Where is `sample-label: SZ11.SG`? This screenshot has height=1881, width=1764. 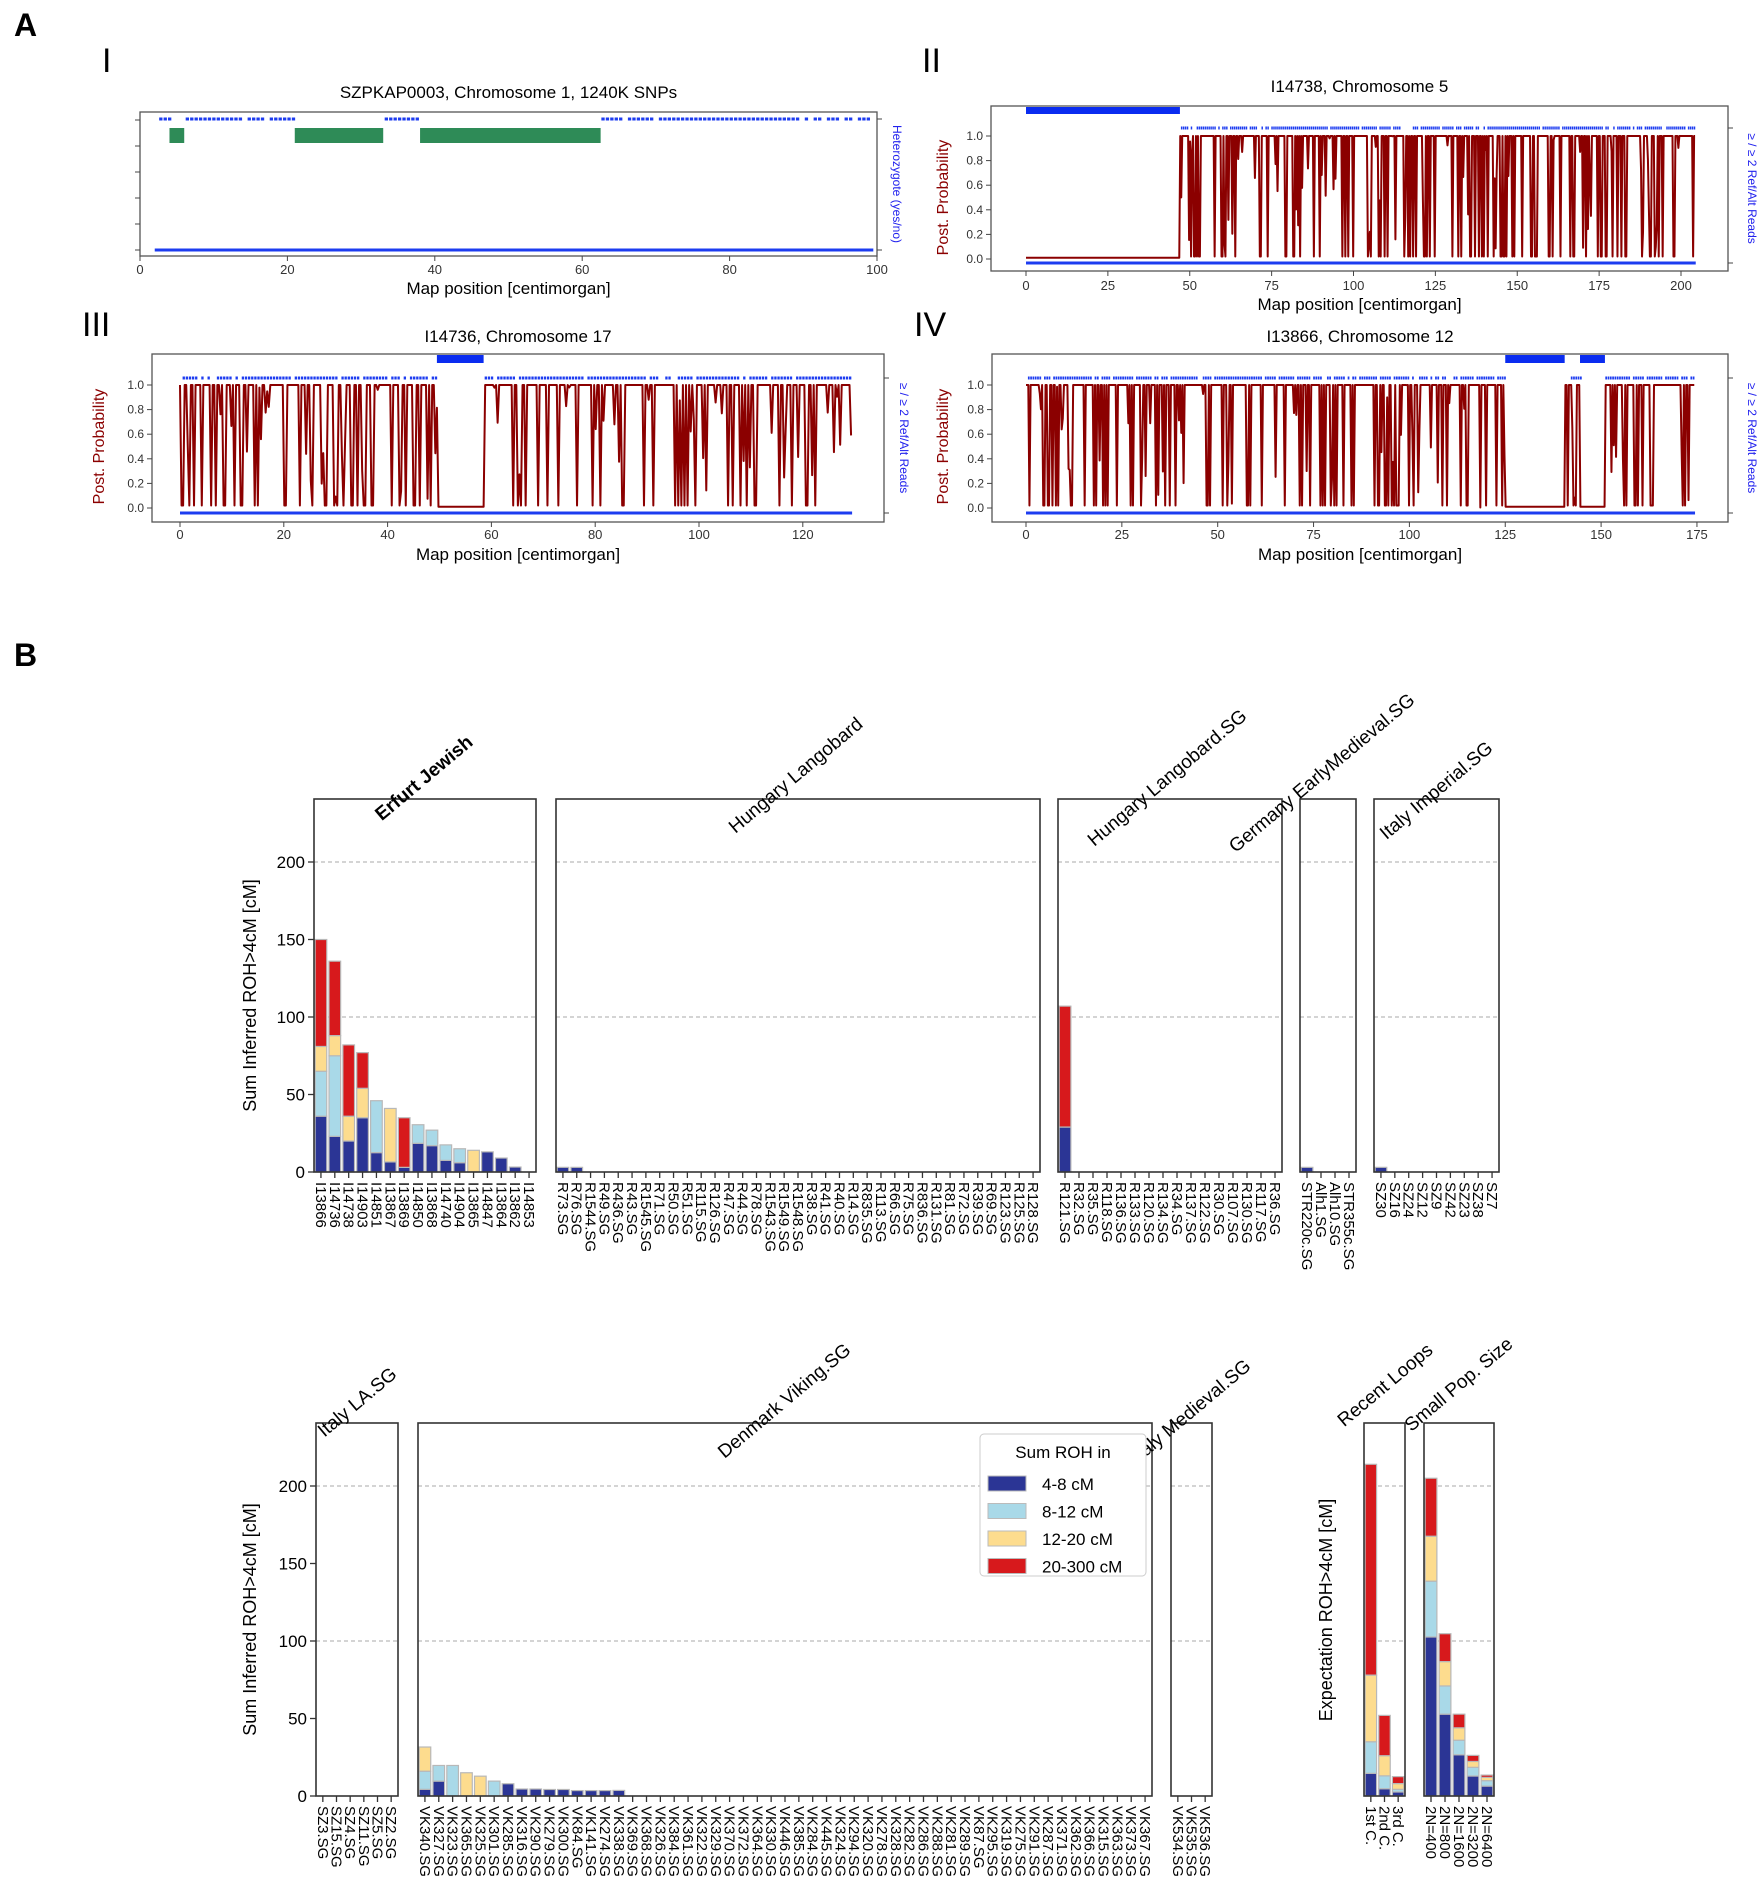
sample-label: SZ11.SG is located at coordinates (363, 1836).